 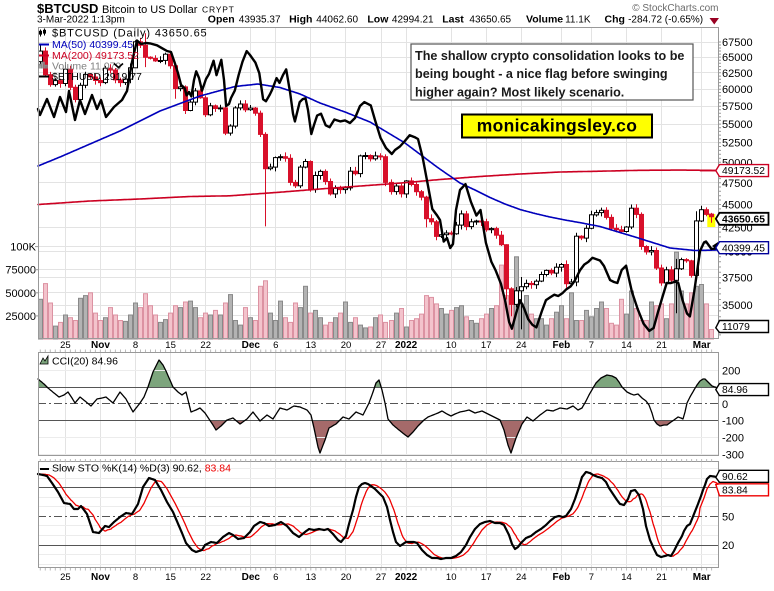 I want to click on svg-text: 49173.52, so click(x=743, y=171).